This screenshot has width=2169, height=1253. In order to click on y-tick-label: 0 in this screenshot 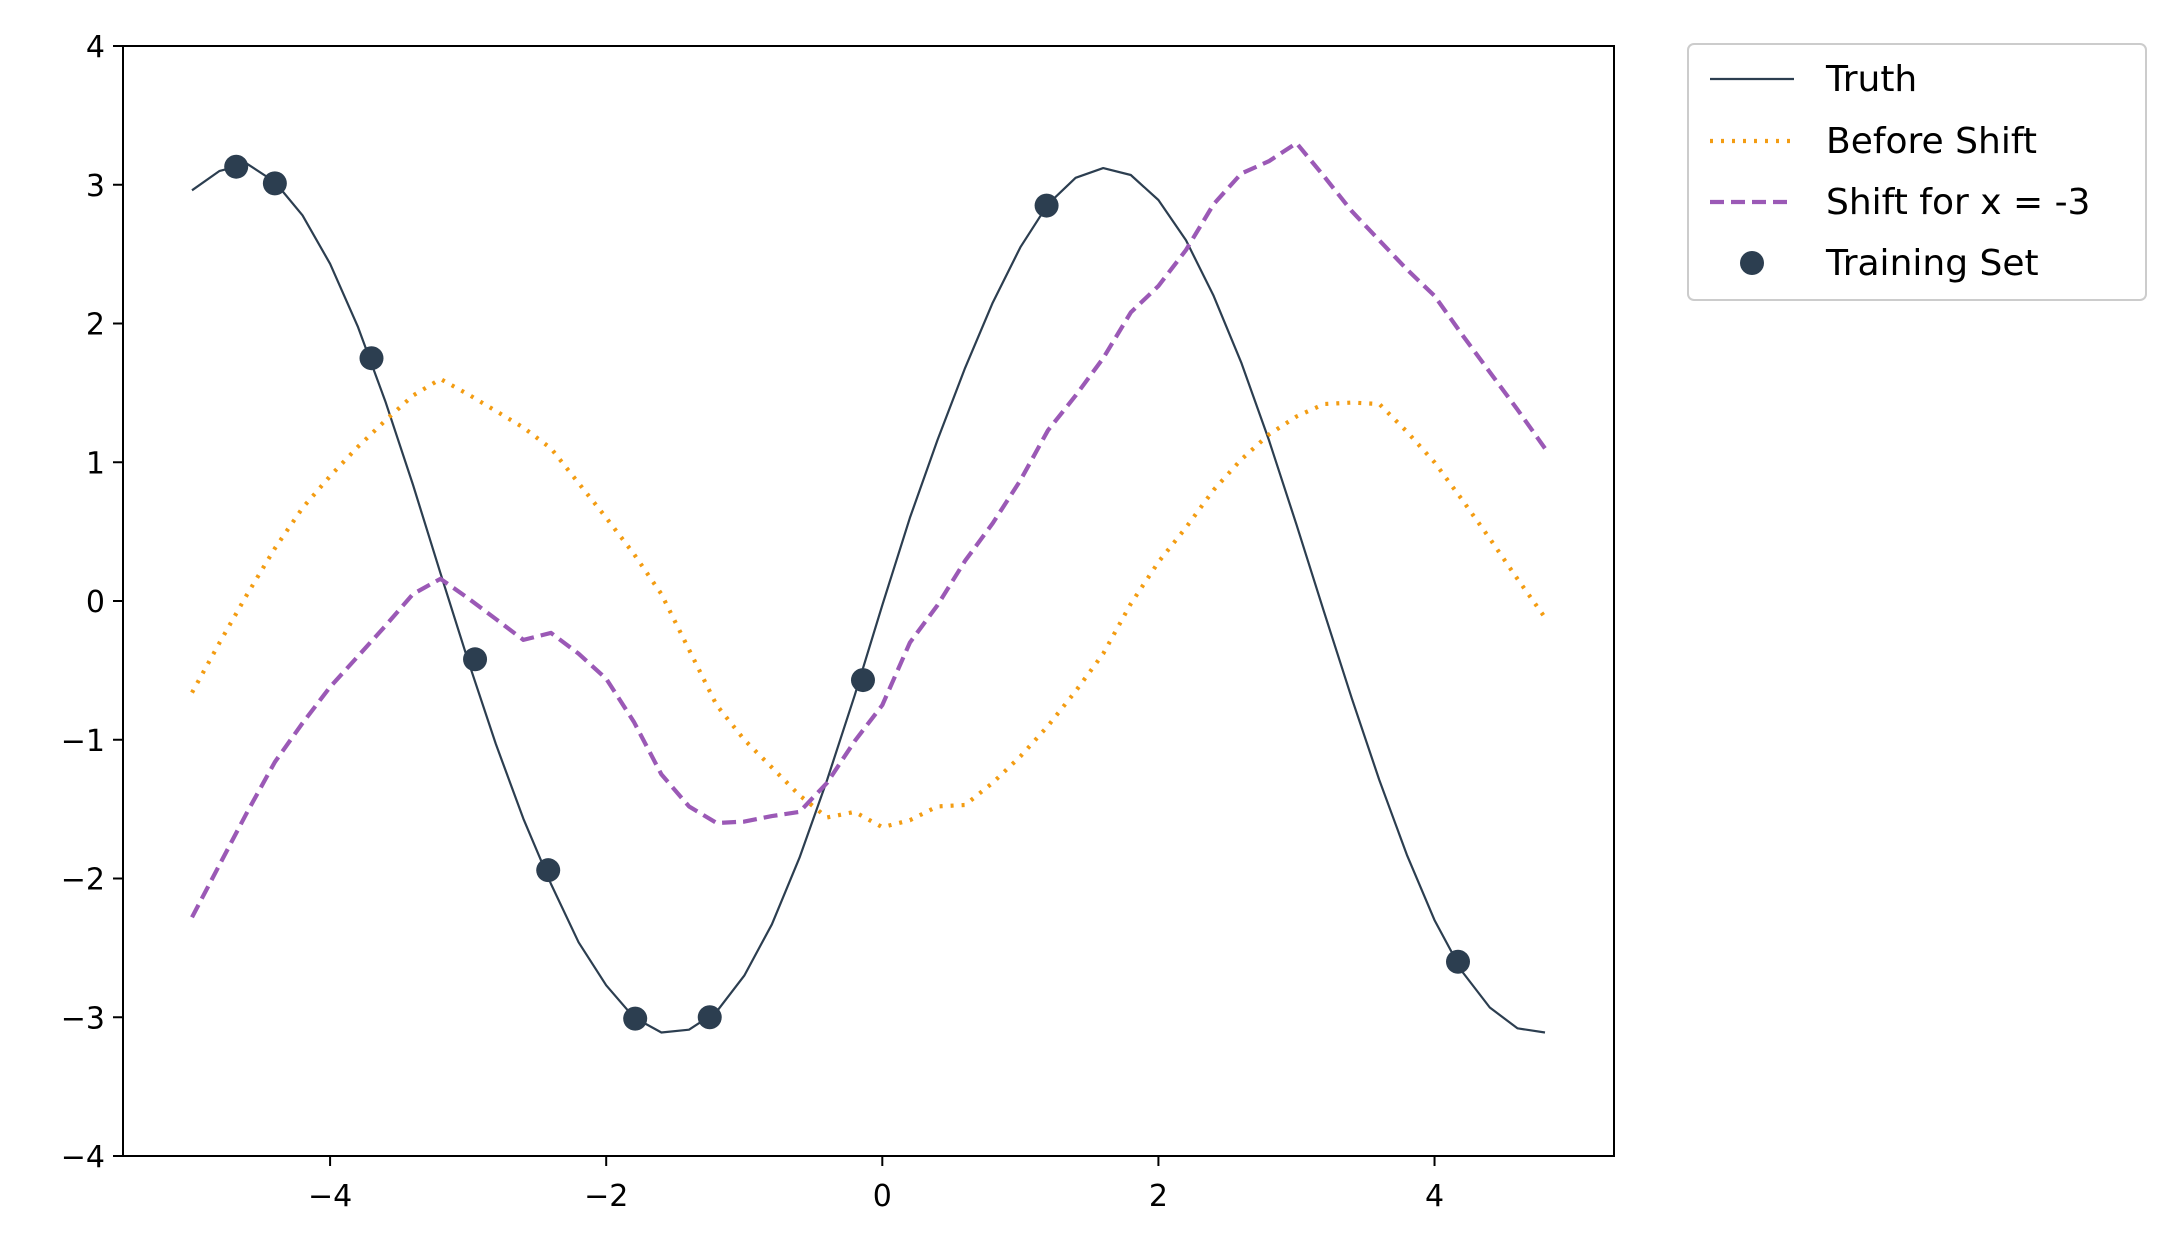, I will do `click(95, 602)`.